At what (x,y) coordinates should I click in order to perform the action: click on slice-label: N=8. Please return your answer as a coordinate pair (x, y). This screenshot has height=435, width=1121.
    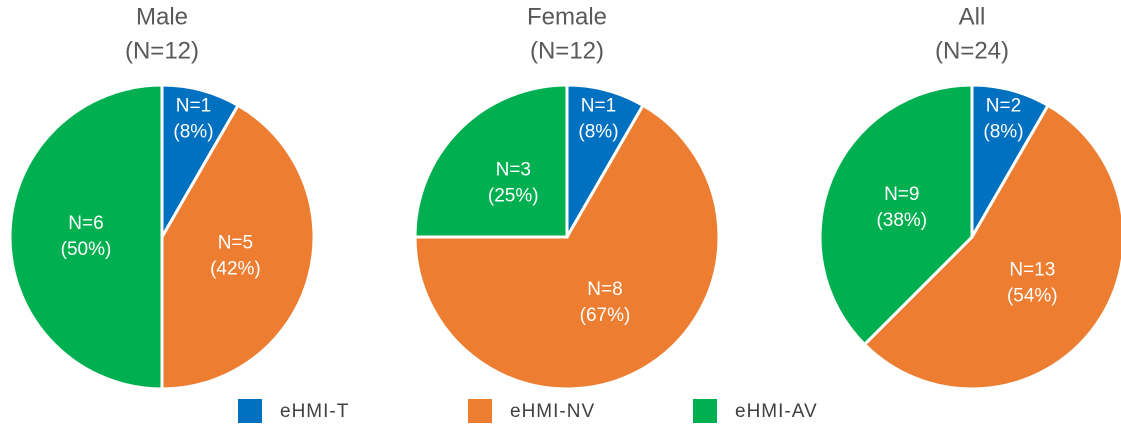
    Looking at the image, I should click on (604, 289).